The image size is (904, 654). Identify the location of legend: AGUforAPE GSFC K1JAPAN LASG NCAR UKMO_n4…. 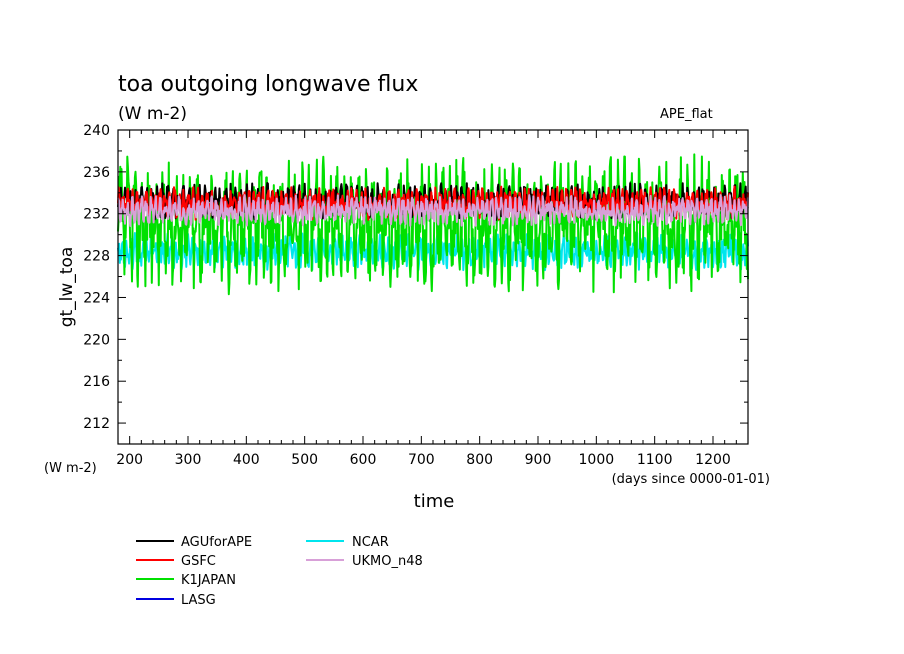
(279, 571).